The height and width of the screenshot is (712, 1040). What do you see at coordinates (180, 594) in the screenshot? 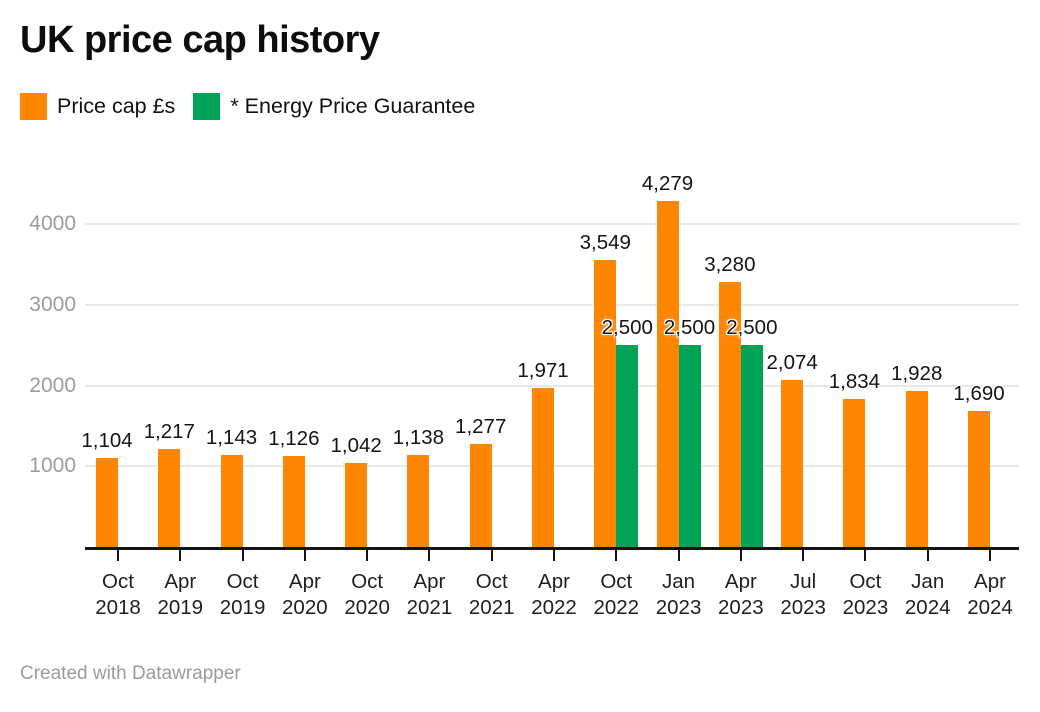
I see `x-axis-label: Apr 2019` at bounding box center [180, 594].